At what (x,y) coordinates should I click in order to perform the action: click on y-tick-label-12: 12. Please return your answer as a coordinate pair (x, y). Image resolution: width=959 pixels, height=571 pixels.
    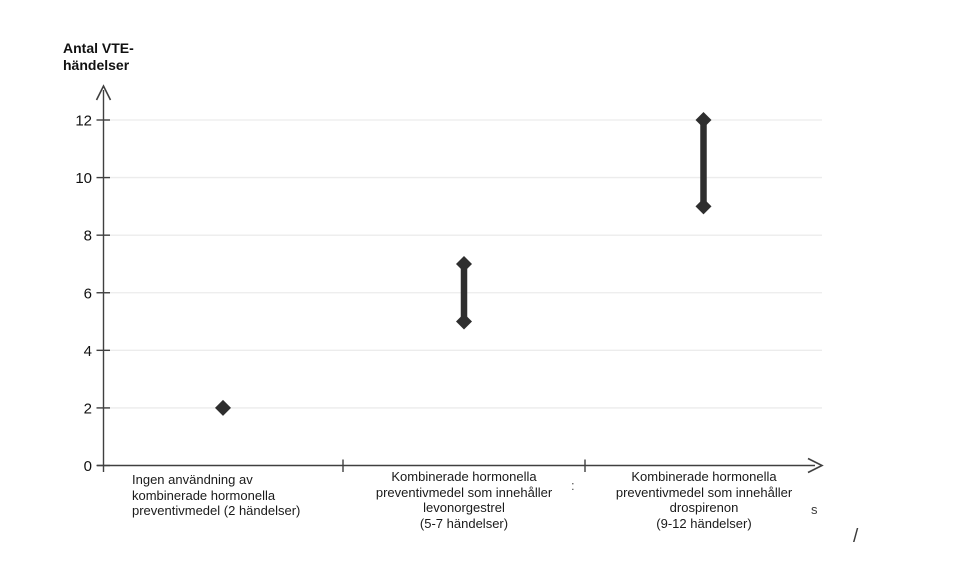
    Looking at the image, I should click on (83, 121).